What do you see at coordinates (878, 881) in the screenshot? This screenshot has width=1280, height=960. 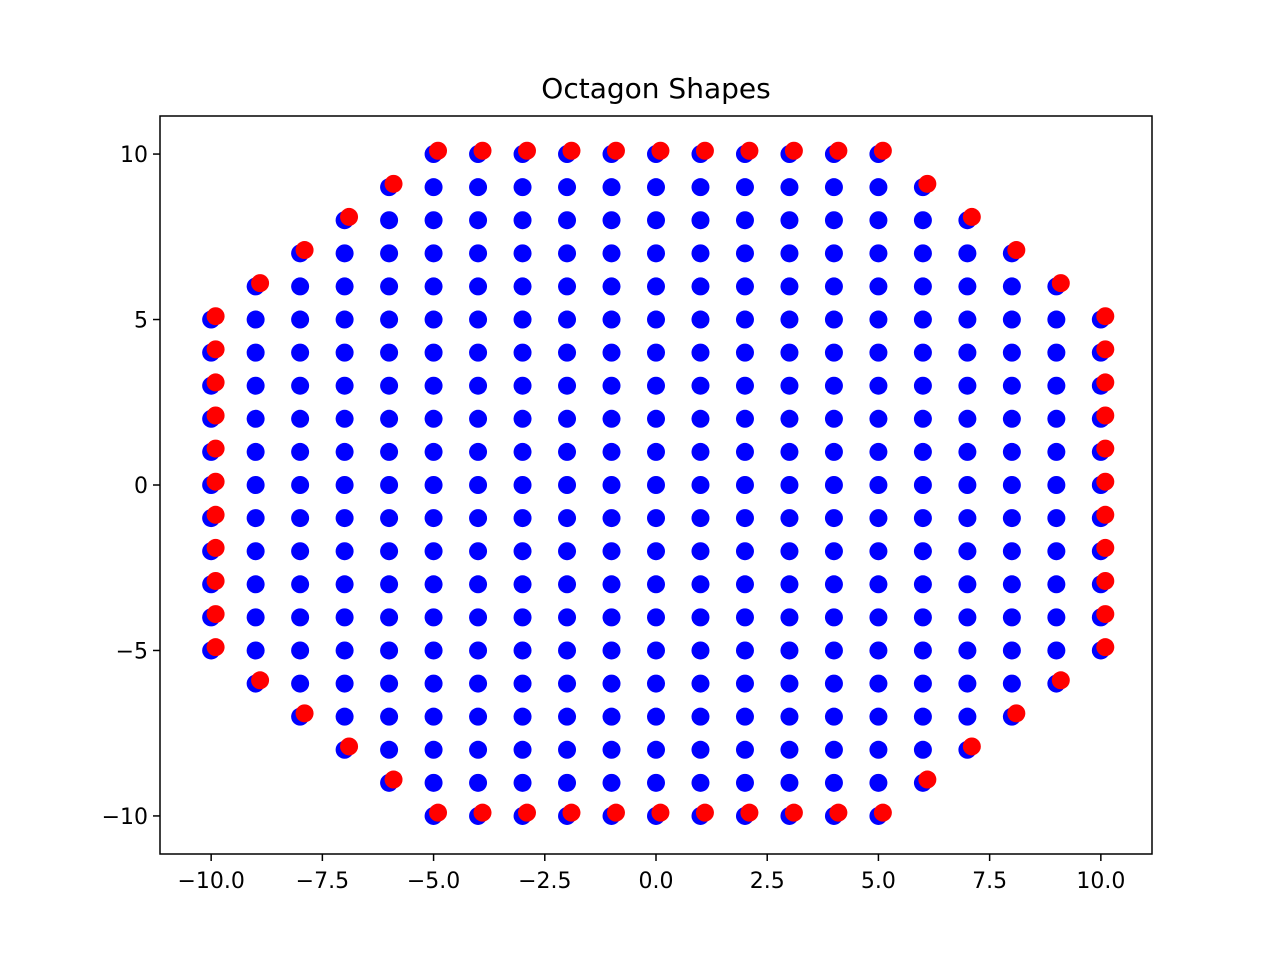 I see `x-tick-label: 5.0` at bounding box center [878, 881].